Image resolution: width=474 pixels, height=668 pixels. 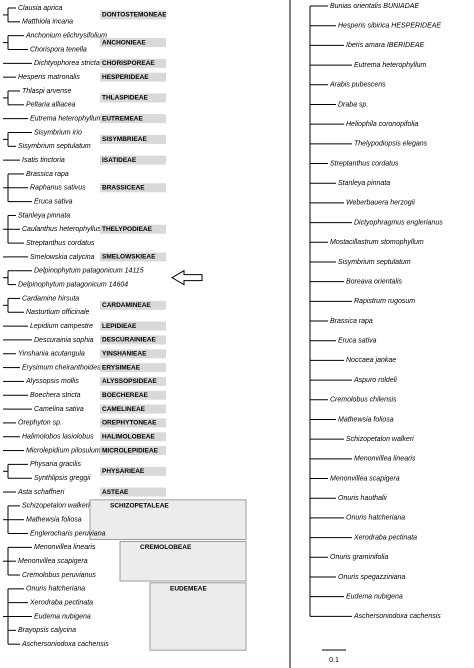 What do you see at coordinates (129, 257) in the screenshot?
I see `tribe-label: SMELOWSKIEAE` at bounding box center [129, 257].